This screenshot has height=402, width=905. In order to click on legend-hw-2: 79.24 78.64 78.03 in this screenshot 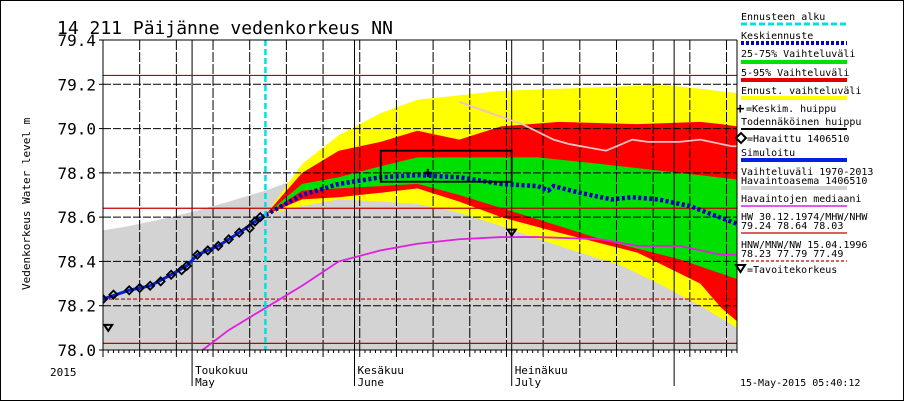, I will do `click(792, 226)`.